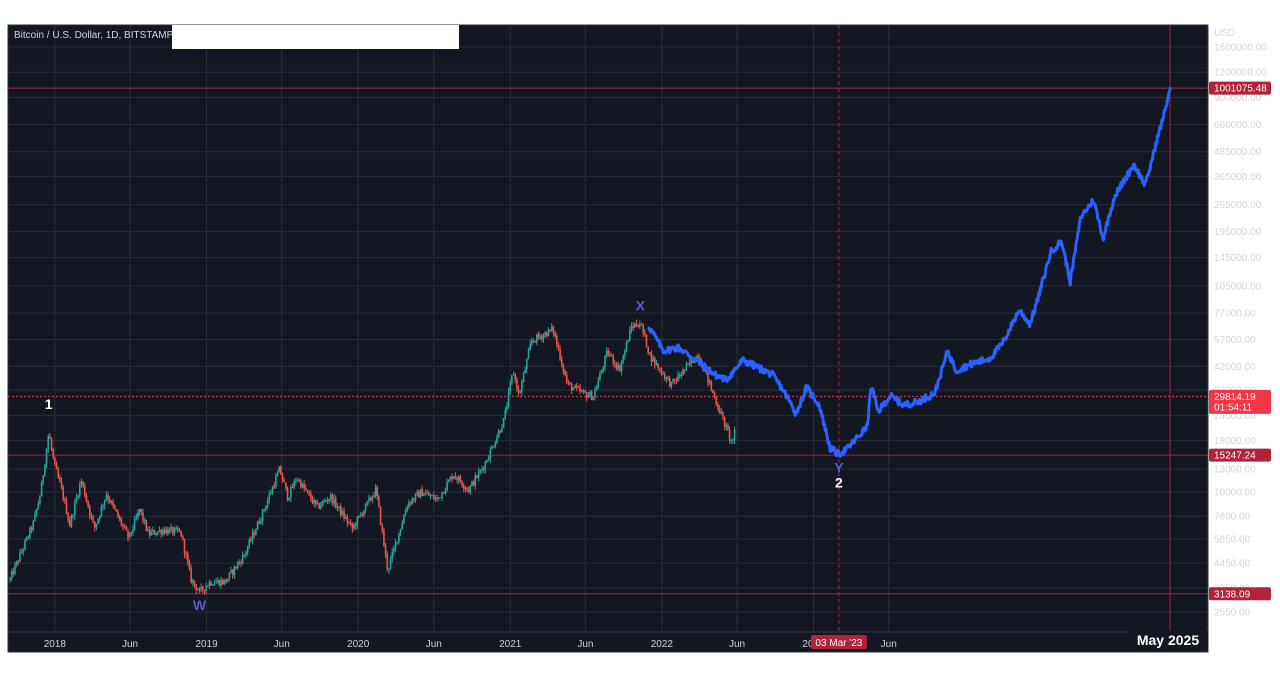 Image resolution: width=1280 pixels, height=682 pixels. What do you see at coordinates (315, 37) in the screenshot?
I see `redaction-box` at bounding box center [315, 37].